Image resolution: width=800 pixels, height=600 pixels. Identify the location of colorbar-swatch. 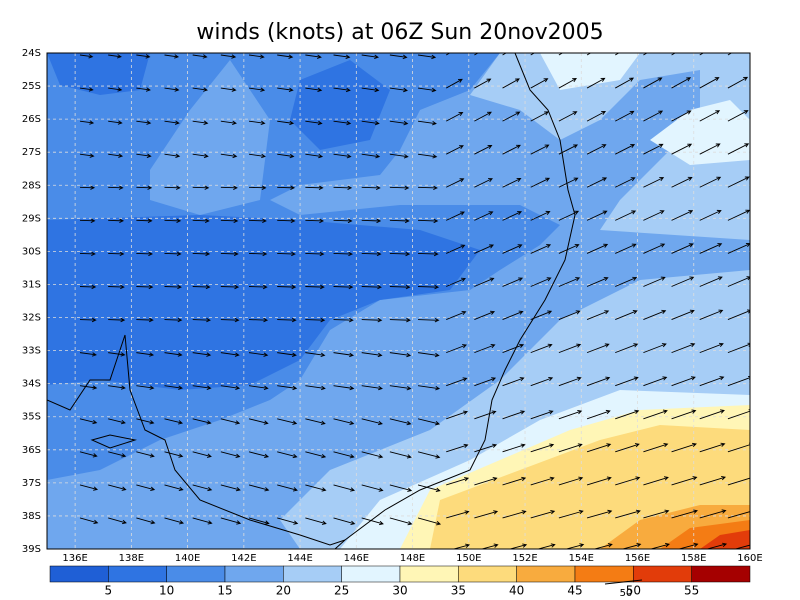
(79, 574).